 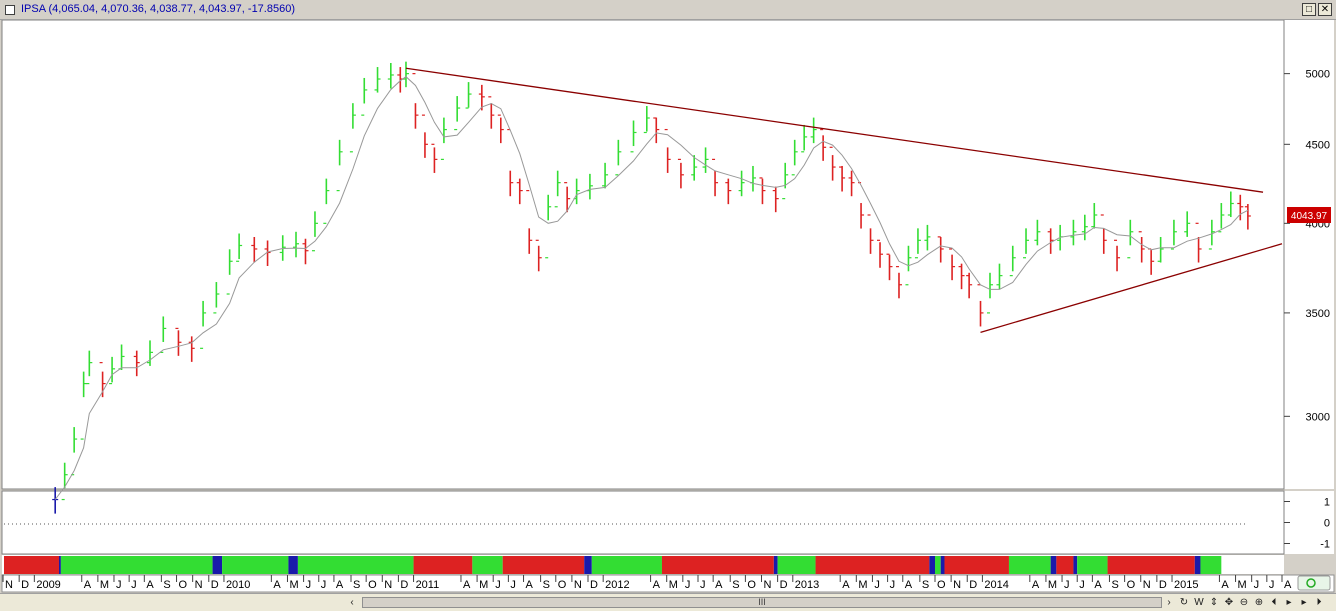 What do you see at coordinates (1307, 524) in the screenshot?
I see `oscillator-axis: 1 0 -1` at bounding box center [1307, 524].